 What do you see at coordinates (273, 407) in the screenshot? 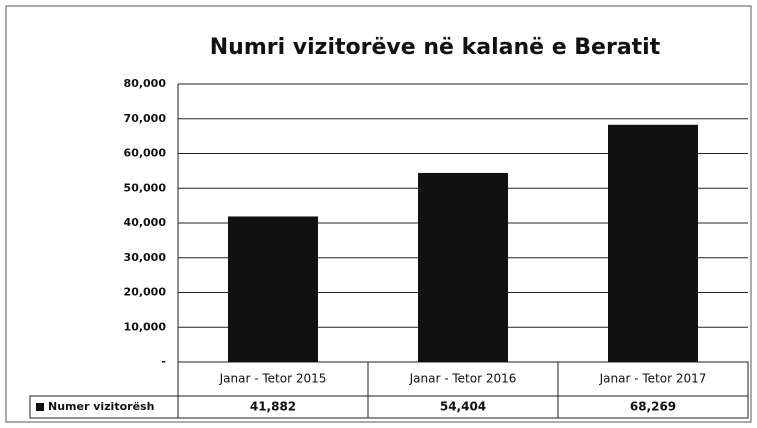
I see `data-label: 41,882` at bounding box center [273, 407].